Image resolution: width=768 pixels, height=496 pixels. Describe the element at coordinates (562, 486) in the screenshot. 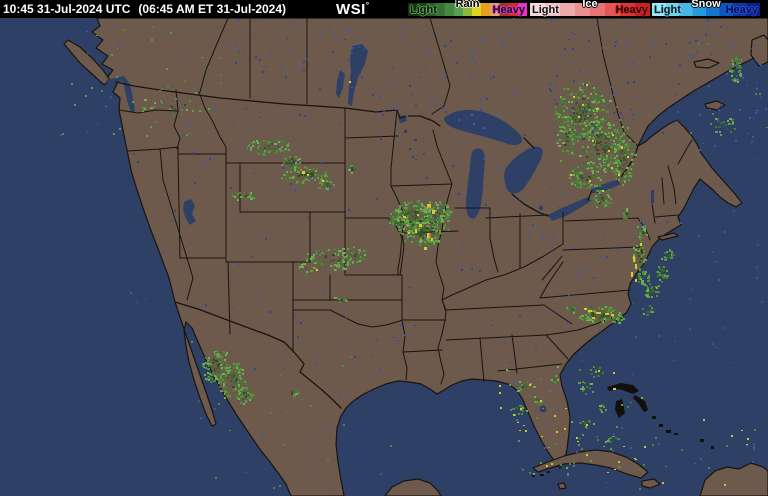

I see `isla-juventud` at that location.